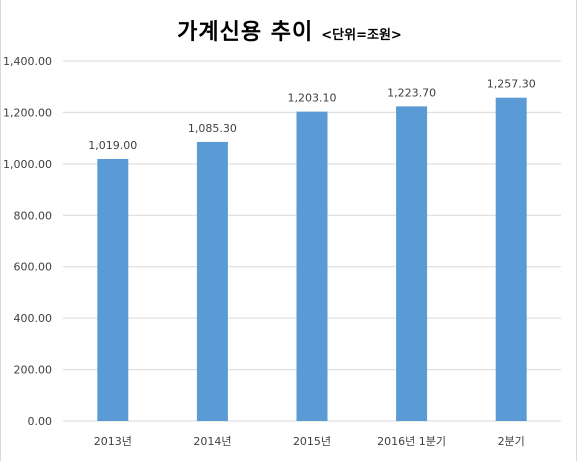 Image resolution: width=577 pixels, height=461 pixels. What do you see at coordinates (33, 215) in the screenshot?
I see `y-tick-label: 800.00` at bounding box center [33, 215].